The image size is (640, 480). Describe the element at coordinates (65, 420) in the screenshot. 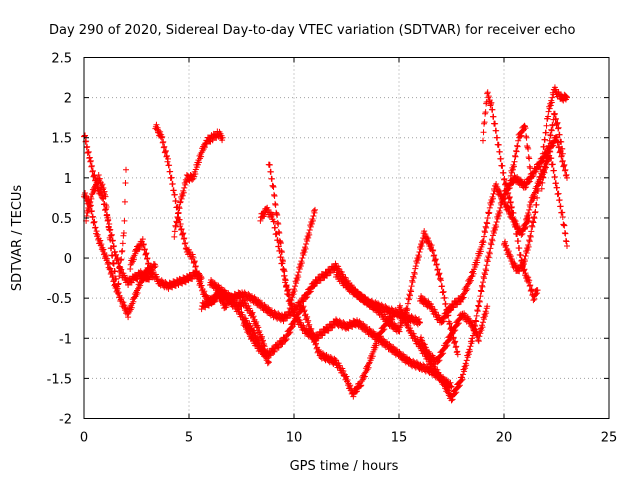

I see `y-tick-label: -2` at that location.